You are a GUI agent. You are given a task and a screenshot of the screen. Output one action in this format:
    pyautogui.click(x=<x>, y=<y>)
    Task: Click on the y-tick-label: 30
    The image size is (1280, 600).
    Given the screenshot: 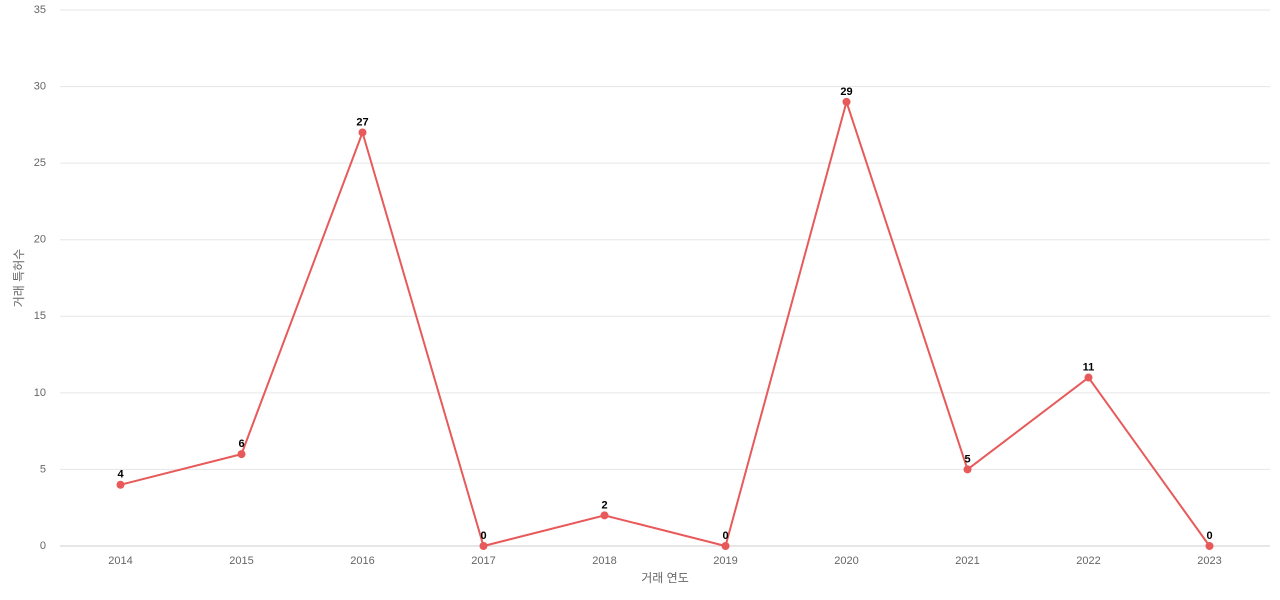 What is the action you would take?
    pyautogui.click(x=40, y=86)
    